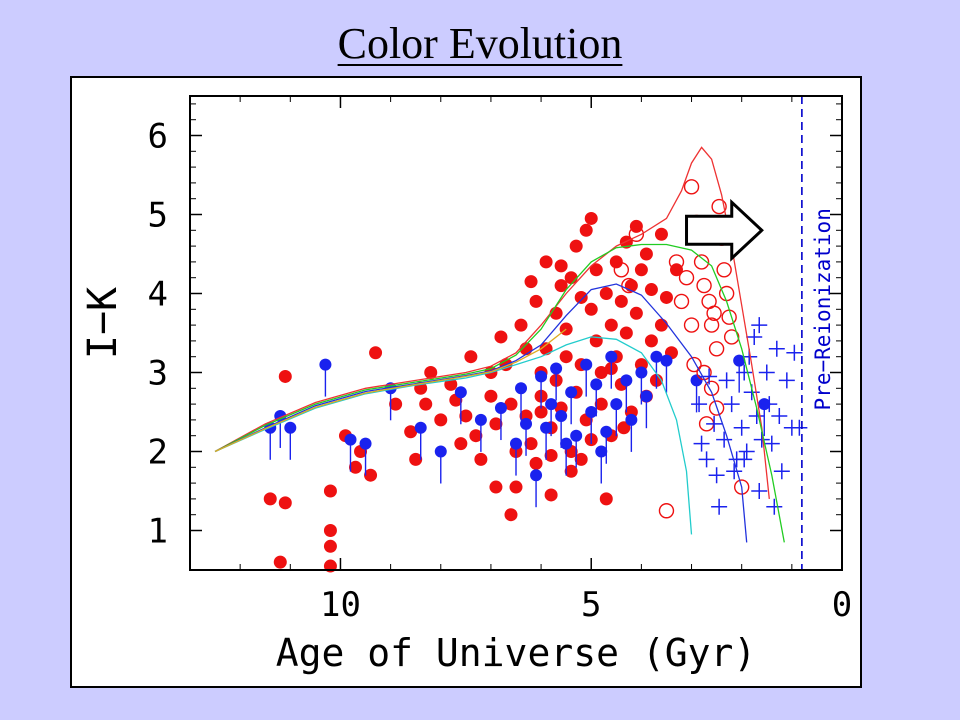 The height and width of the screenshot is (720, 960). What do you see at coordinates (340, 605) in the screenshot?
I see `x-tick-label: 10` at bounding box center [340, 605].